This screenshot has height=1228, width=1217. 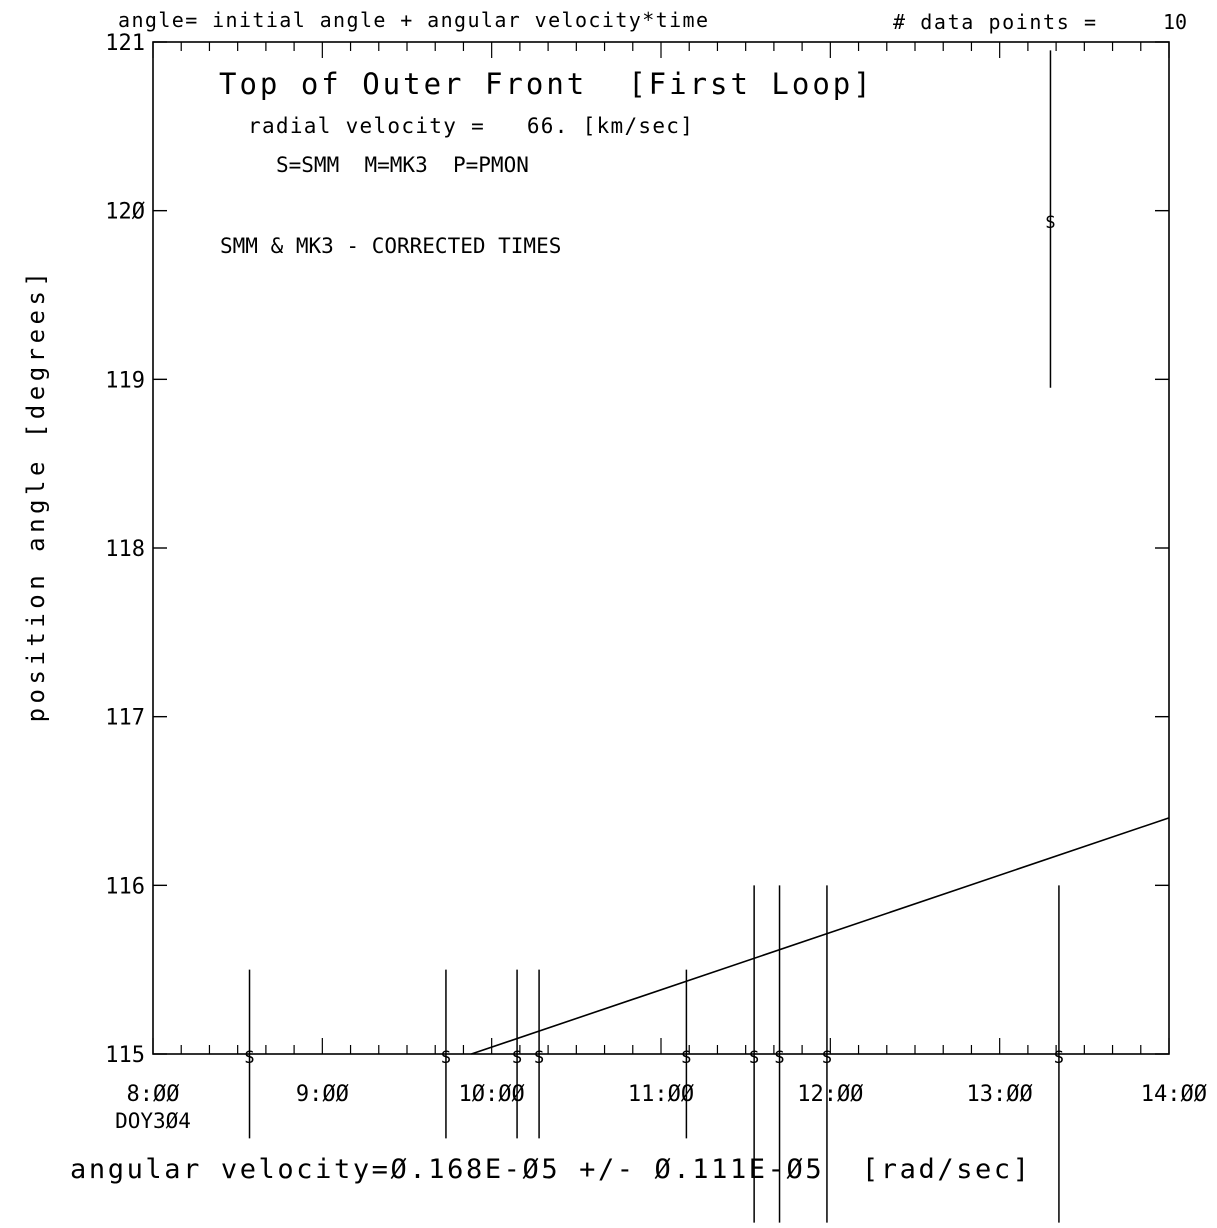 What do you see at coordinates (322, 1094) in the screenshot?
I see `x-tick-label: 9:ØØ` at bounding box center [322, 1094].